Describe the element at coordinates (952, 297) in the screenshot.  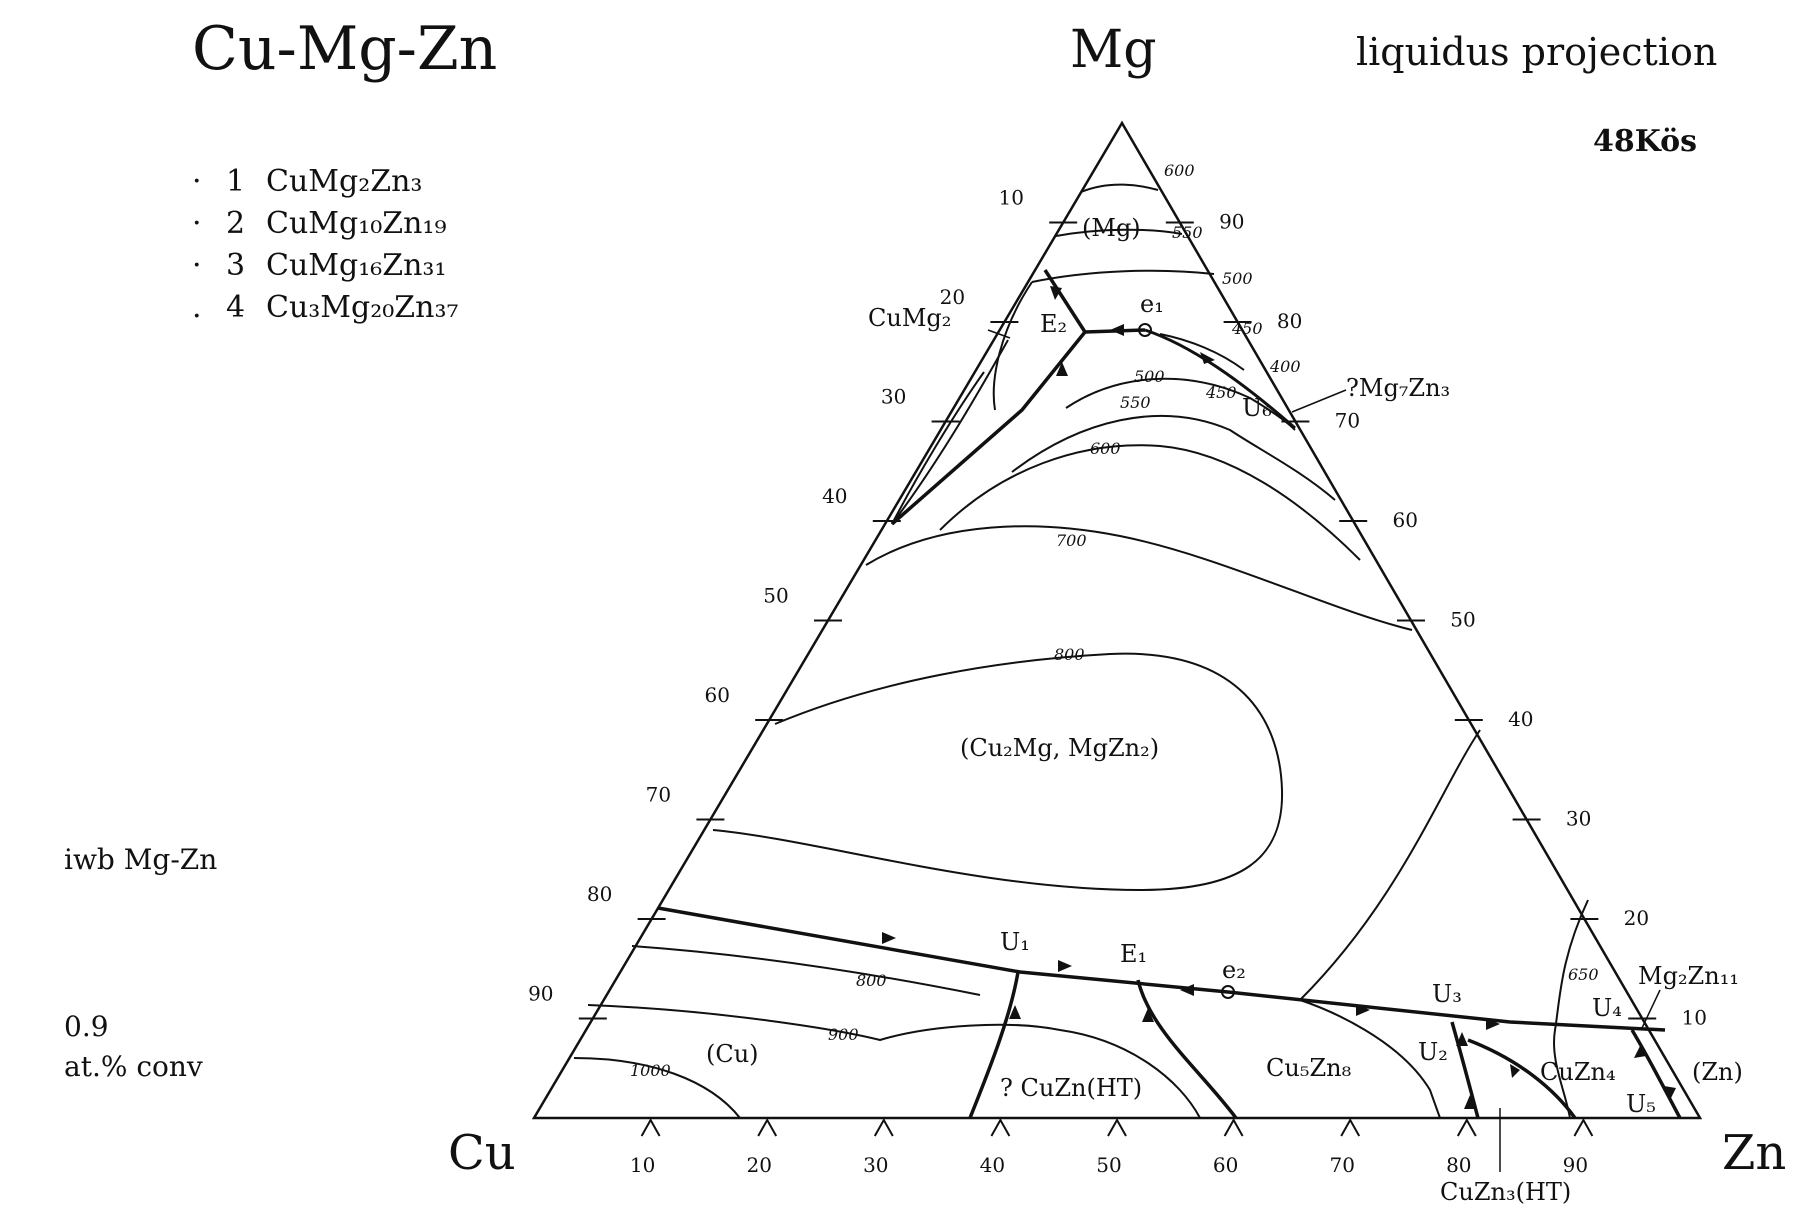
I see `left-axis-tick-label: 20` at that location.